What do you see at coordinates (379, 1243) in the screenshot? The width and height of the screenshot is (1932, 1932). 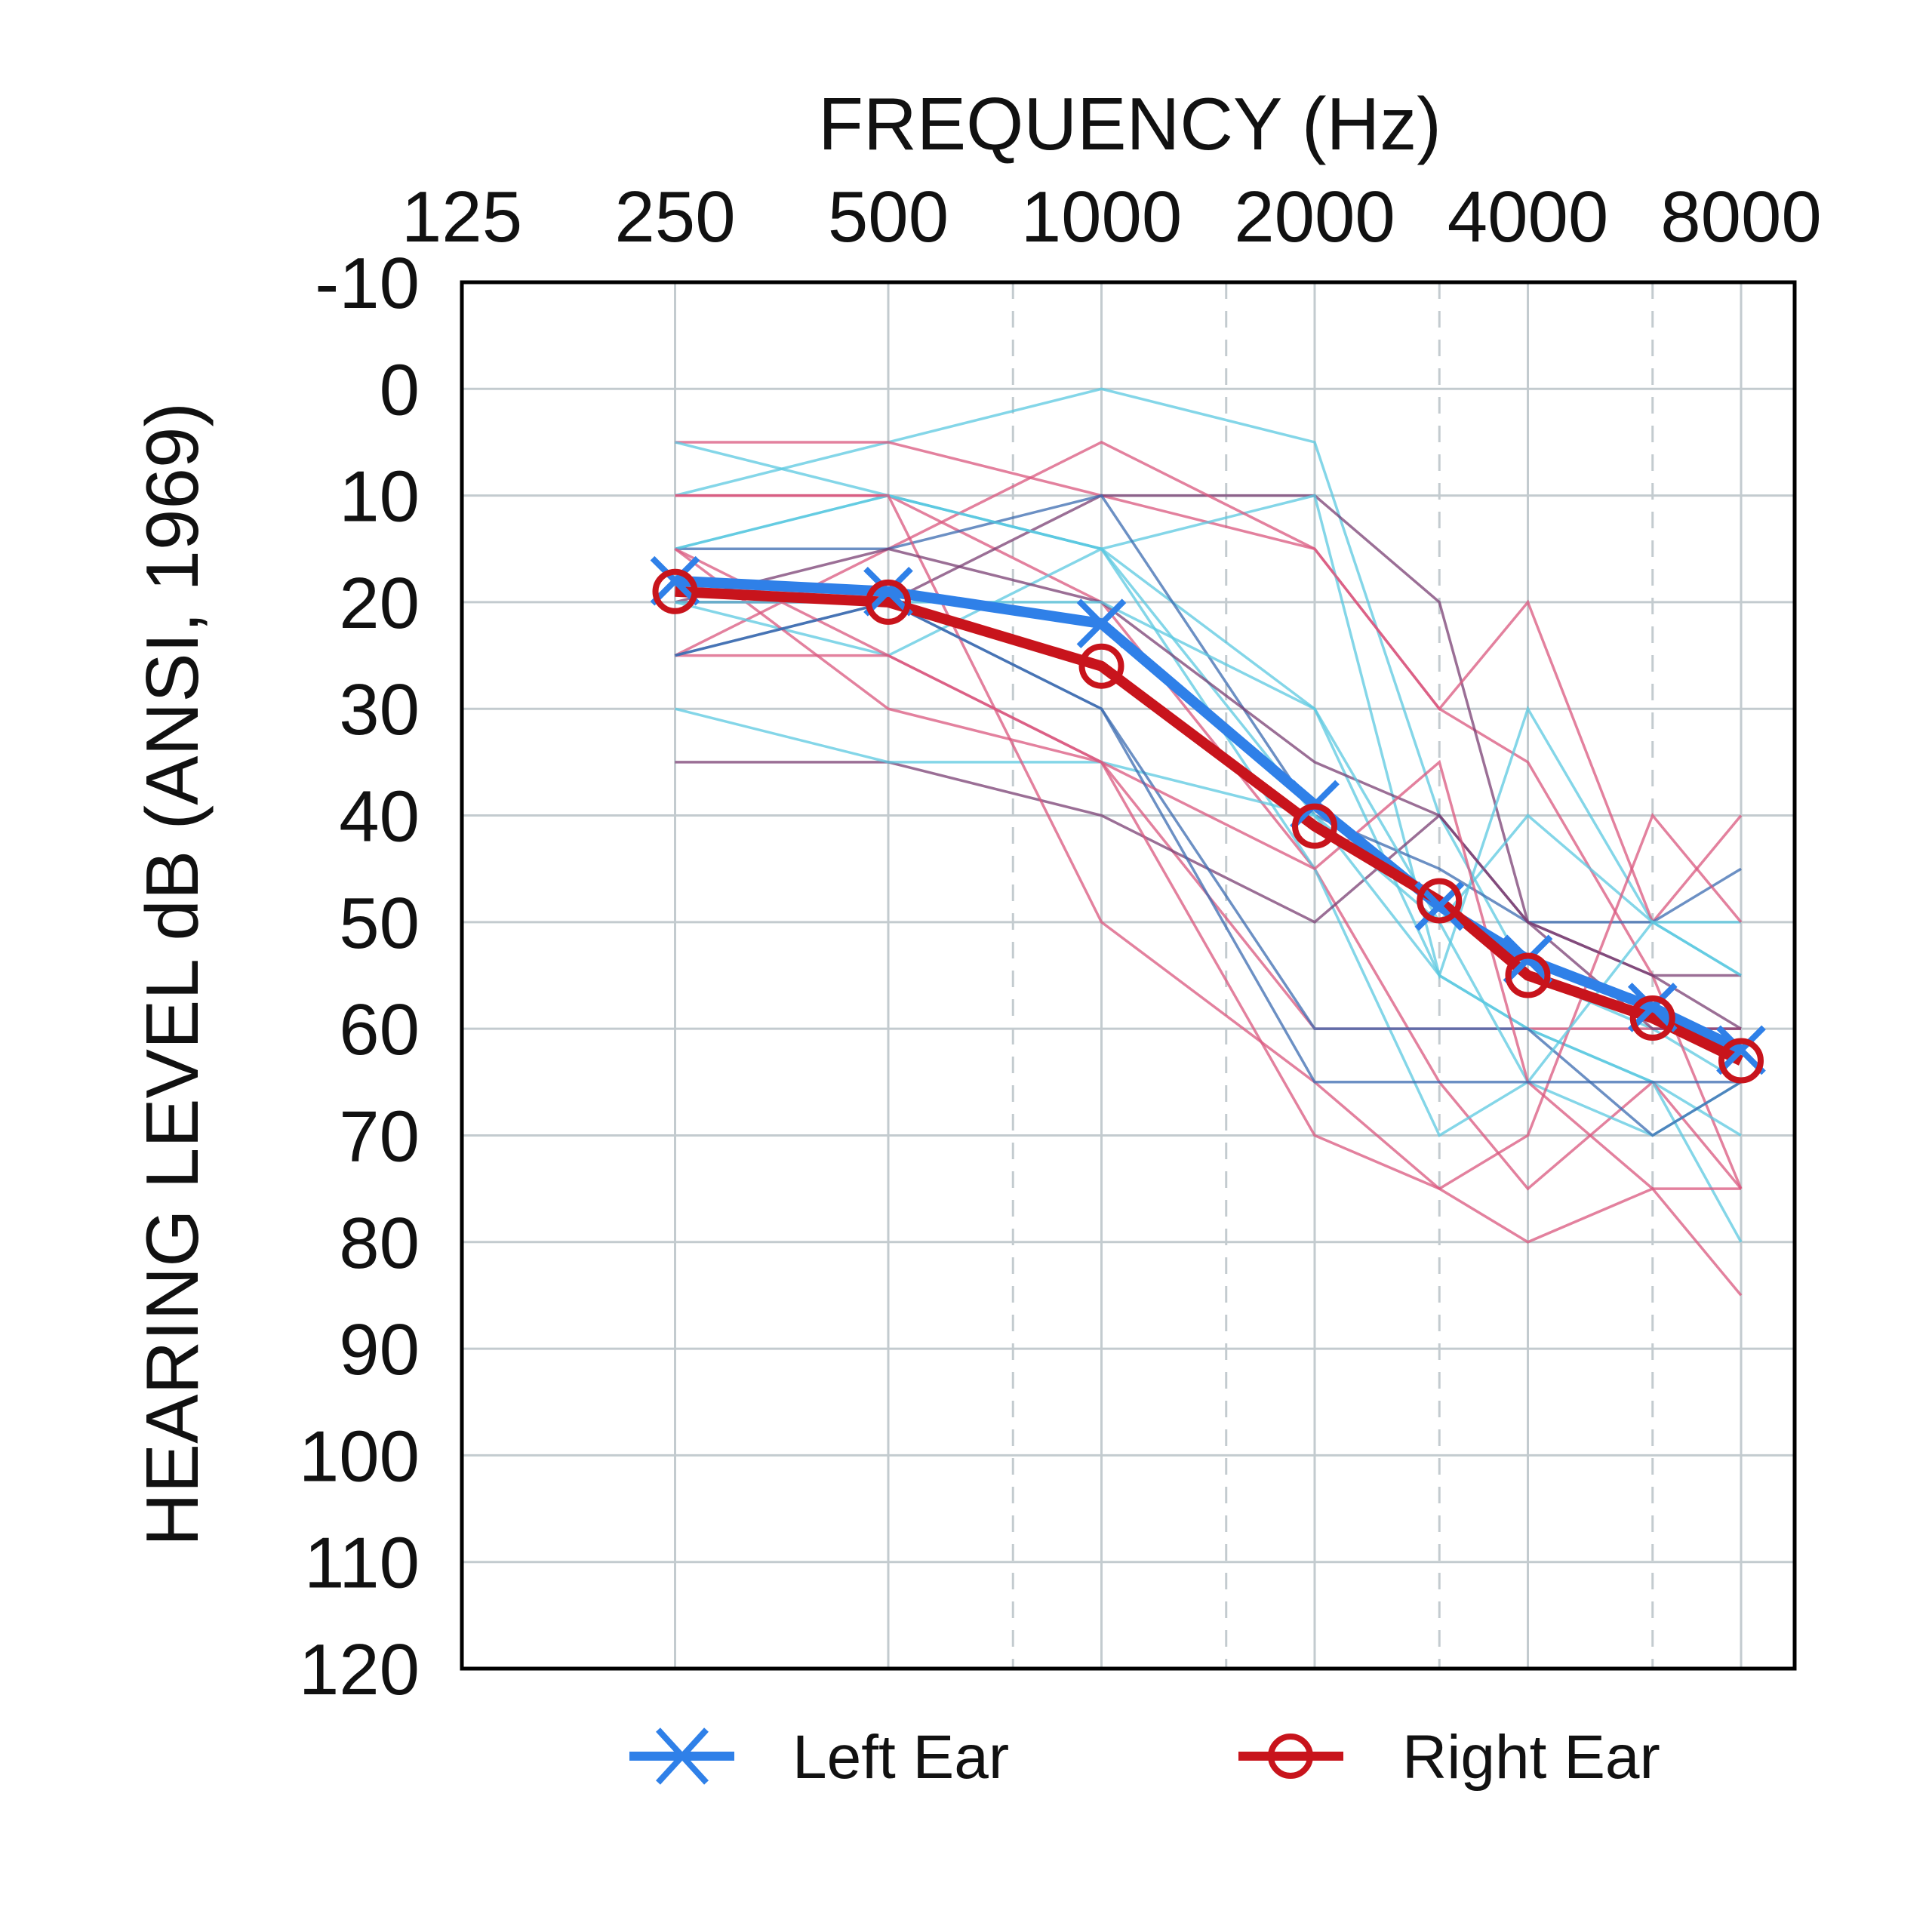 I see `y-tick-label: 80` at bounding box center [379, 1243].